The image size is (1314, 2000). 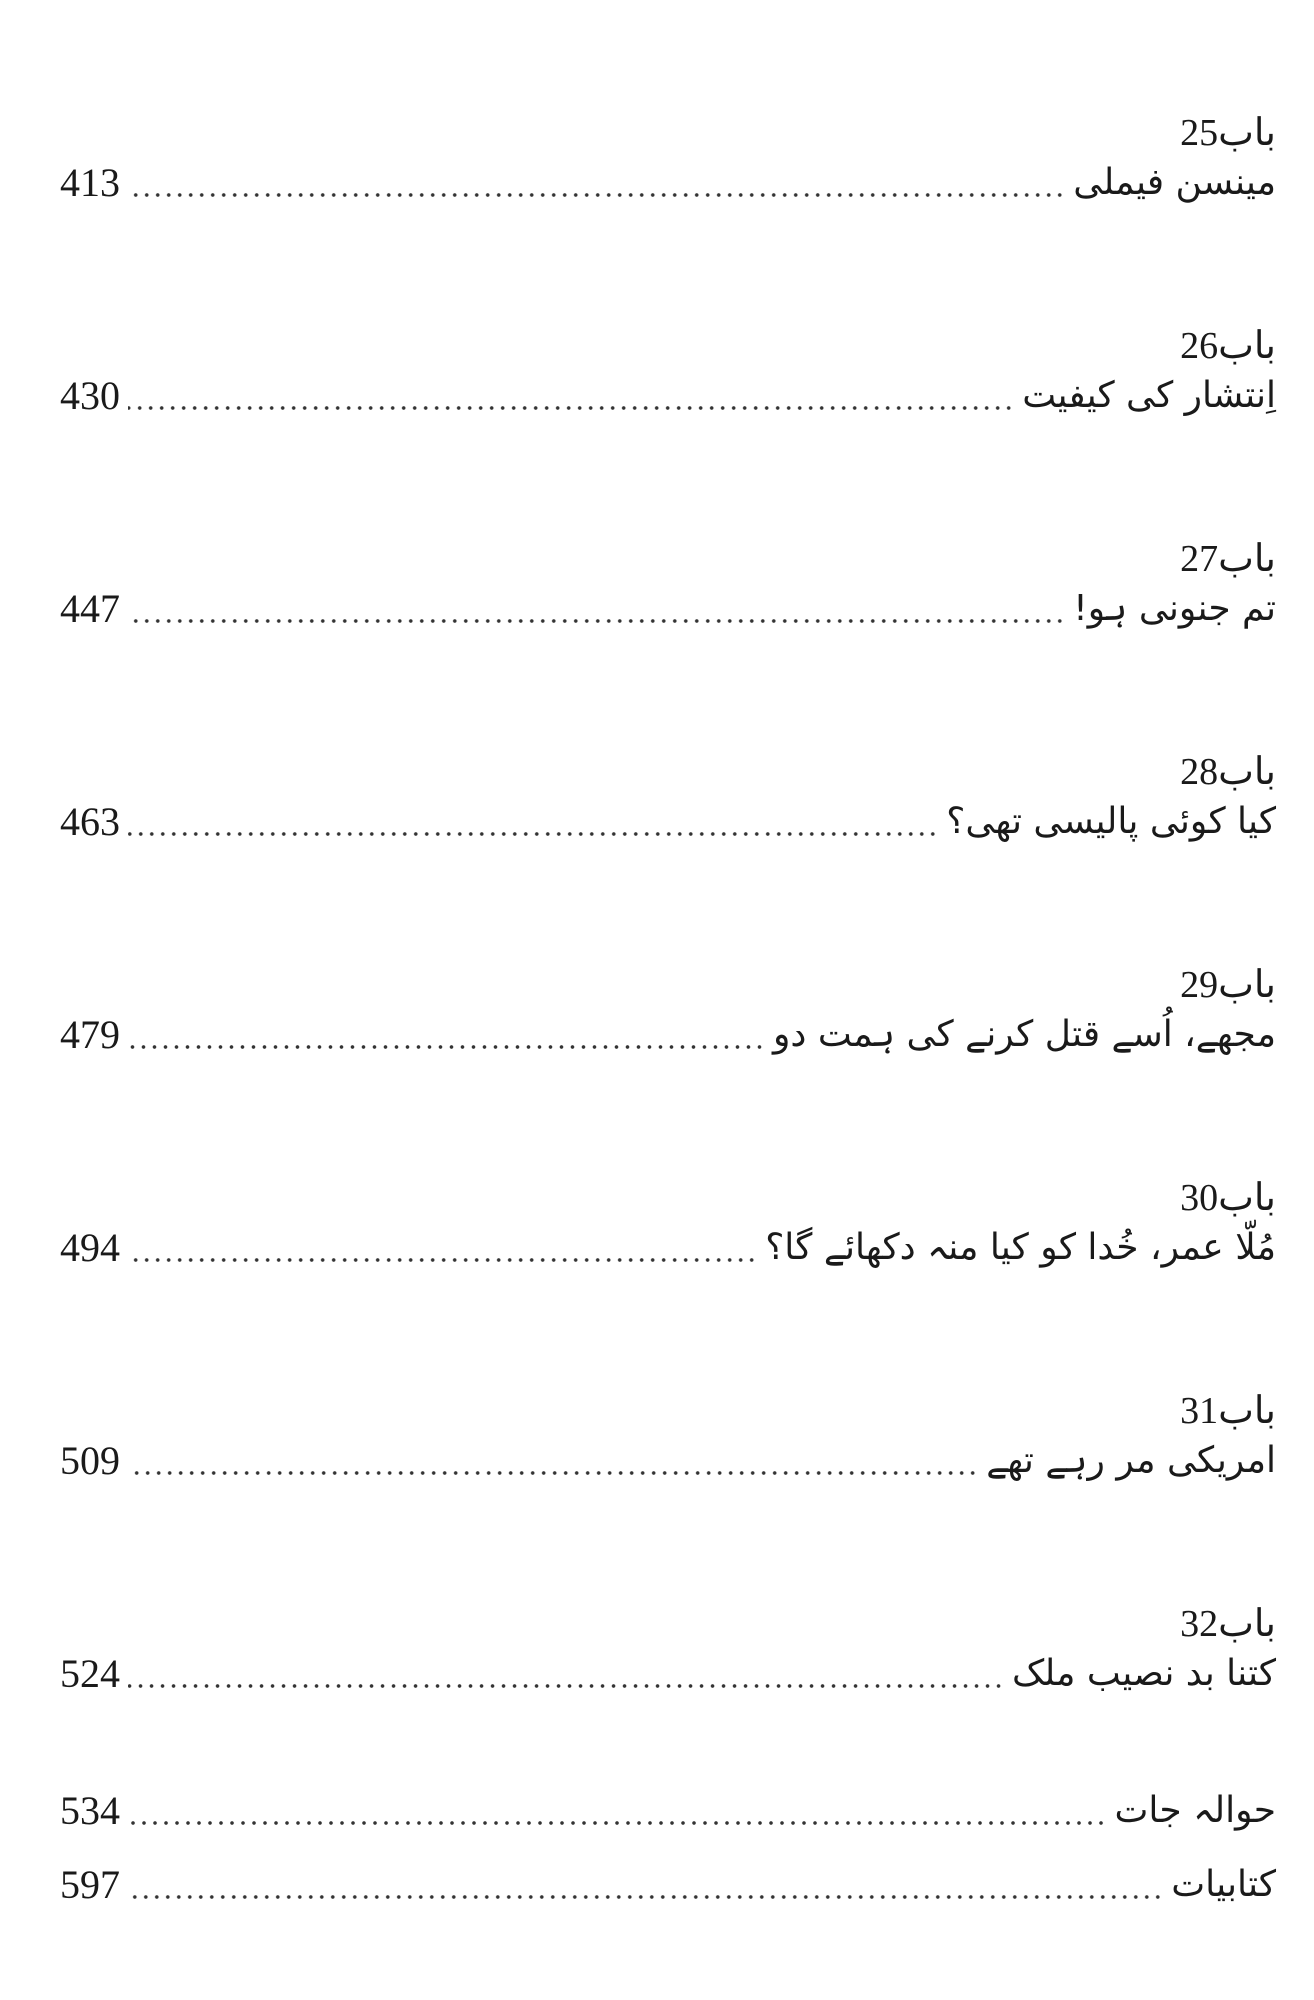 I want to click on chapter-title: تم جنونی ہو!, so click(x=1174, y=608).